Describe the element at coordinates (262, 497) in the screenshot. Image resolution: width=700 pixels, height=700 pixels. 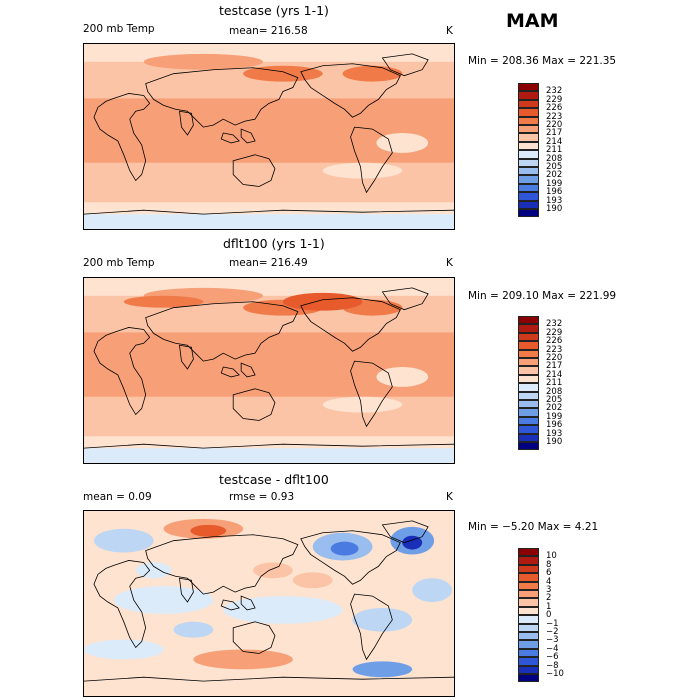
I see `rmse-label: rmse = 0.93` at that location.